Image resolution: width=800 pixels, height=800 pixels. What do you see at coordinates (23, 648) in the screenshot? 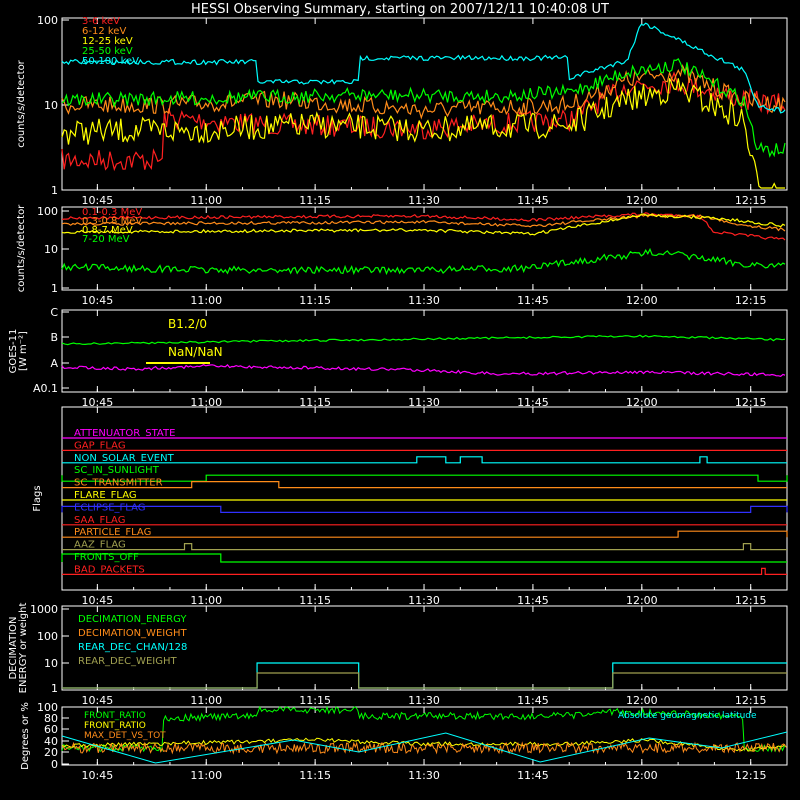
I see `y-axis-label-2: ENERGY or weight` at bounding box center [23, 648].